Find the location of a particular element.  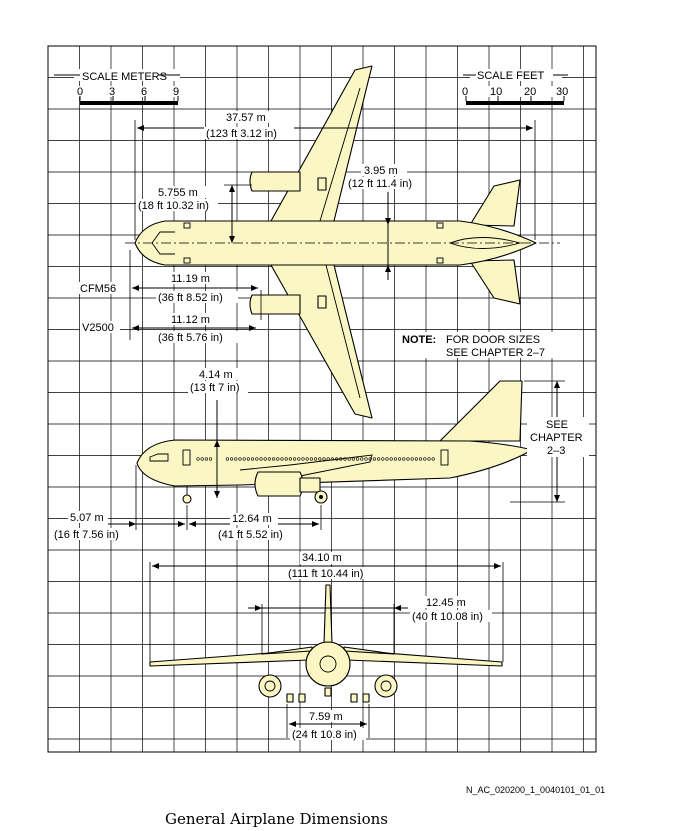

scale-meters-tick-3: 3 is located at coordinates (112, 92).